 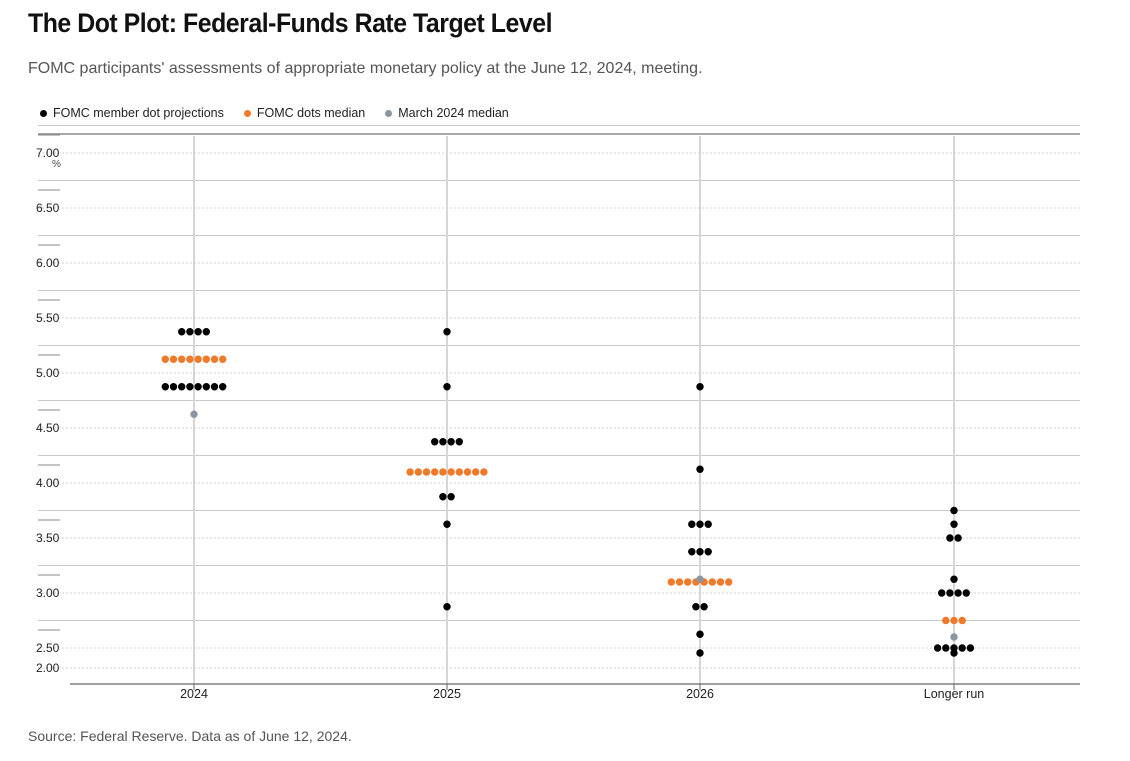 I want to click on y-tick-label-2.00: 2.00, so click(x=48, y=668).